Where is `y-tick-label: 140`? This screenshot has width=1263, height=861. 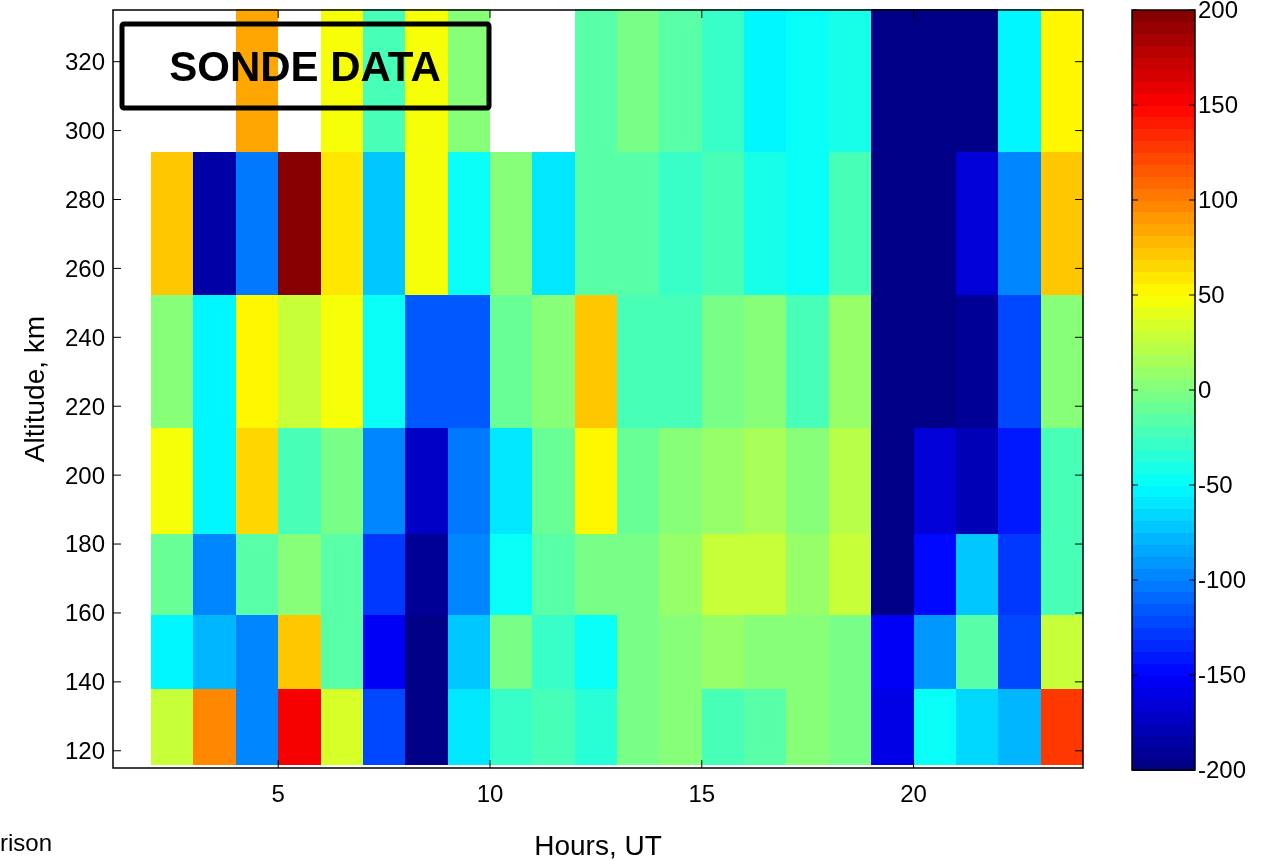
y-tick-label: 140 is located at coordinates (84, 682).